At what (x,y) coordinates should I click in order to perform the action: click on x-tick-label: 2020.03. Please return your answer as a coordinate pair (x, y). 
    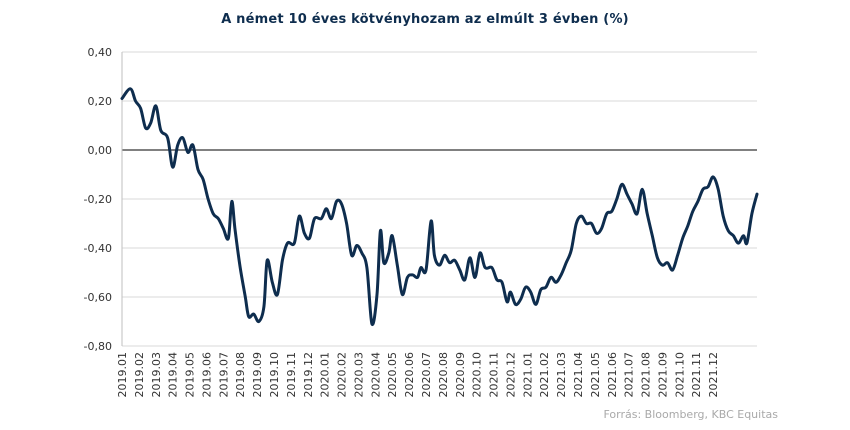
    Looking at the image, I should click on (358, 375).